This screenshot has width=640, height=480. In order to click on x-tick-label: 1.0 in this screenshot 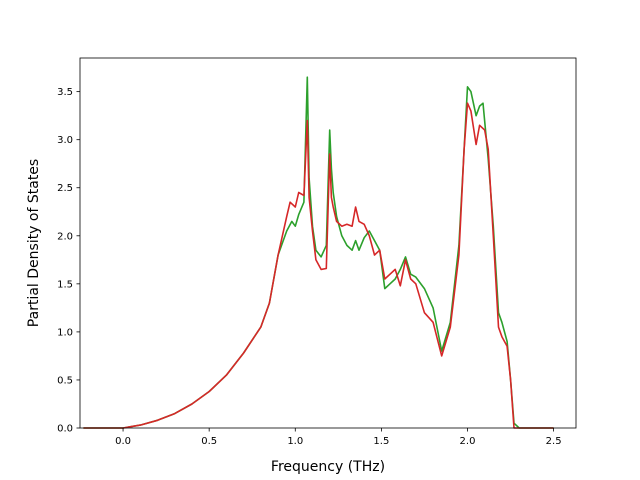, I will do `click(295, 441)`.